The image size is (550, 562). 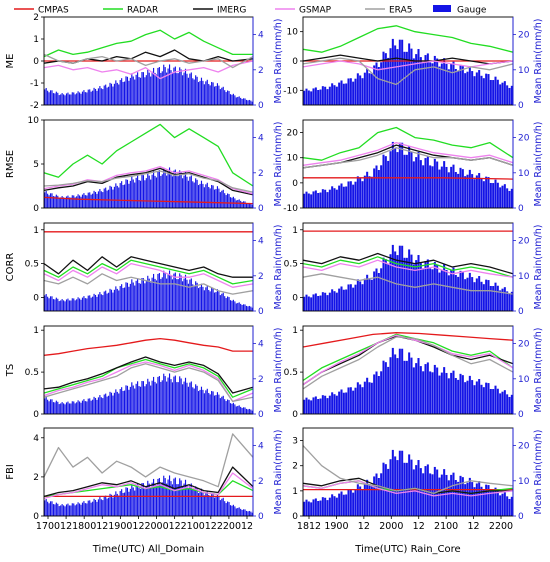 What do you see at coordinates (261, 36) in the screenshot?
I see `y2-tick-label: 4` at bounding box center [261, 36].